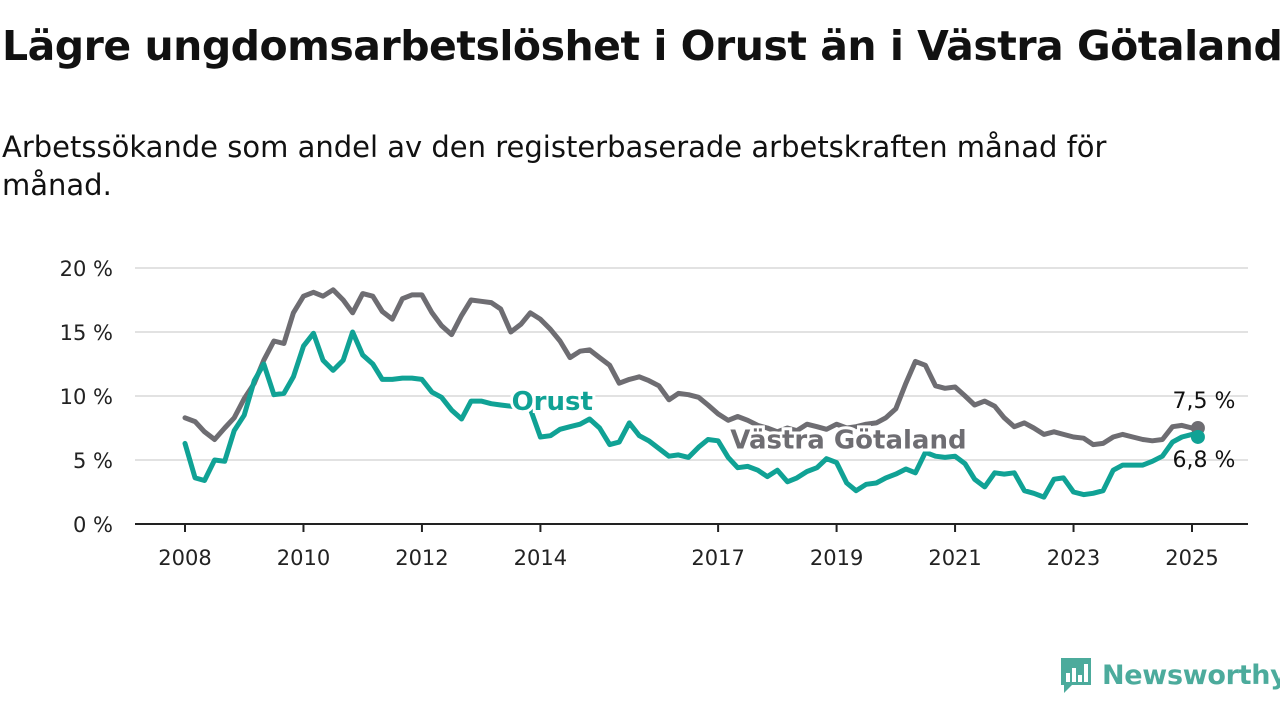 The image size is (1280, 720). Describe the element at coordinates (1197, 436) in the screenshot. I see `series-end-point` at that location.